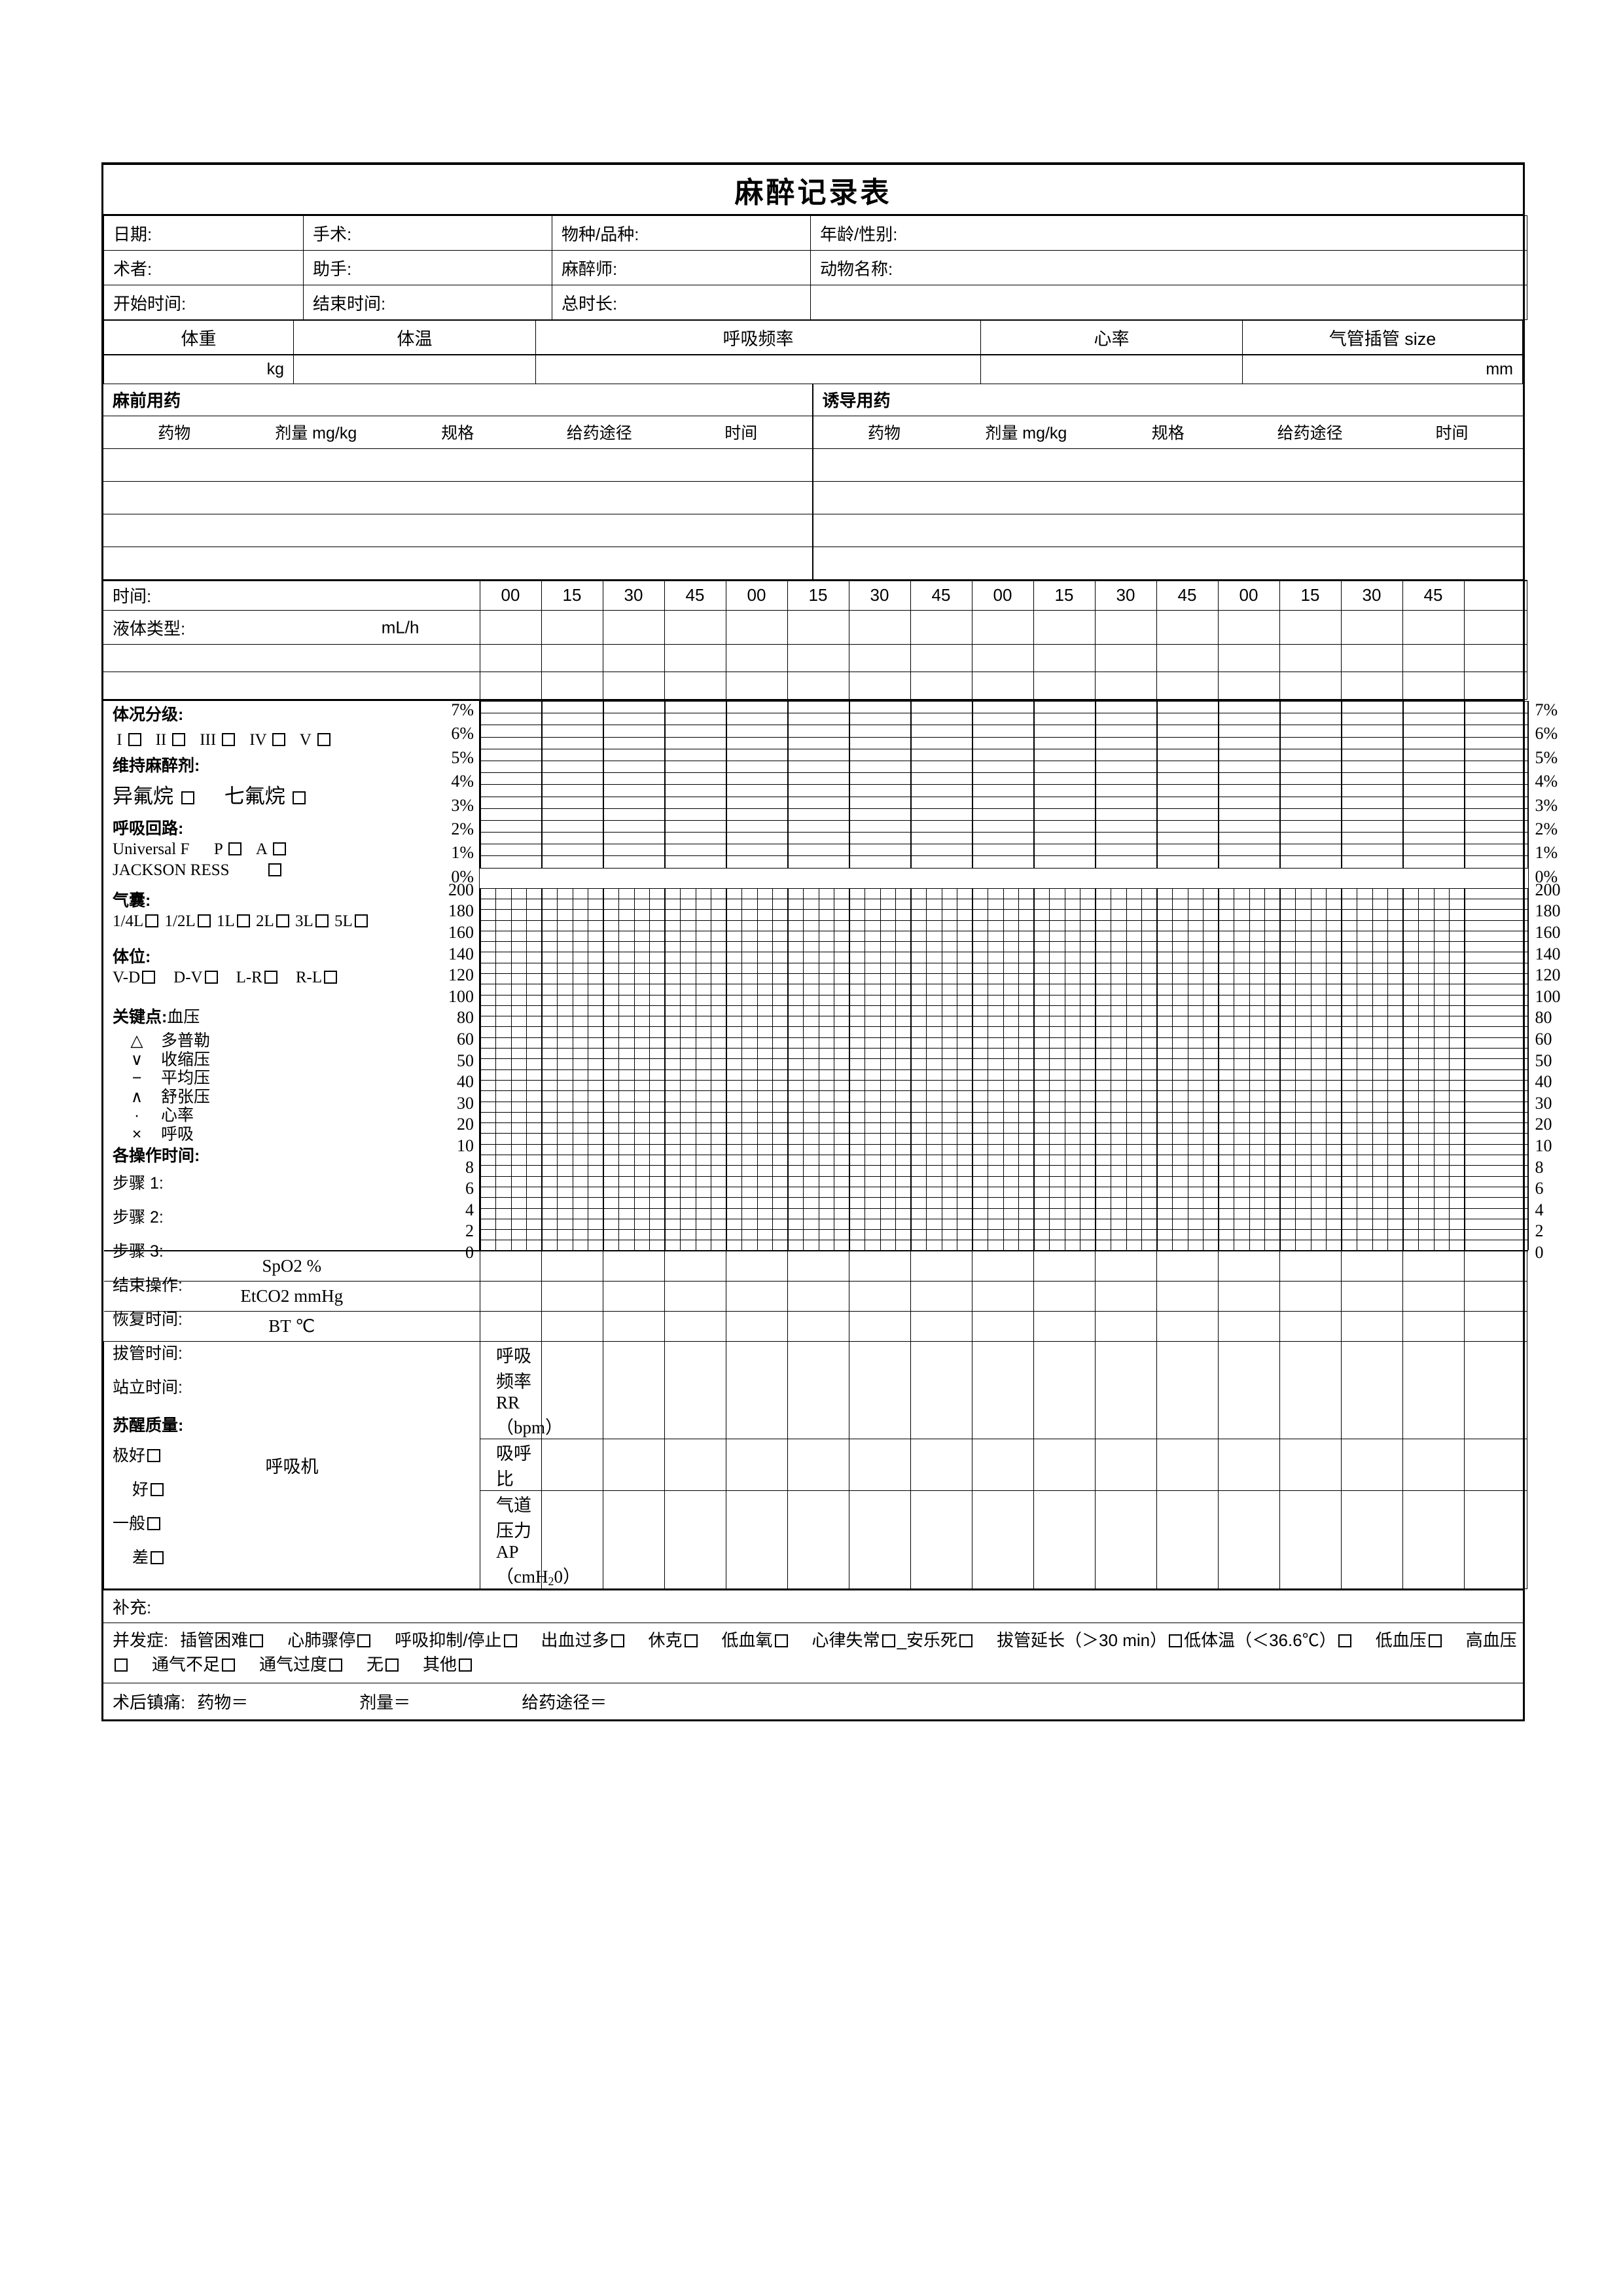 The width and height of the screenshot is (1623, 2296). What do you see at coordinates (1495, 1266) in the screenshot?
I see `monitor-cell` at bounding box center [1495, 1266].